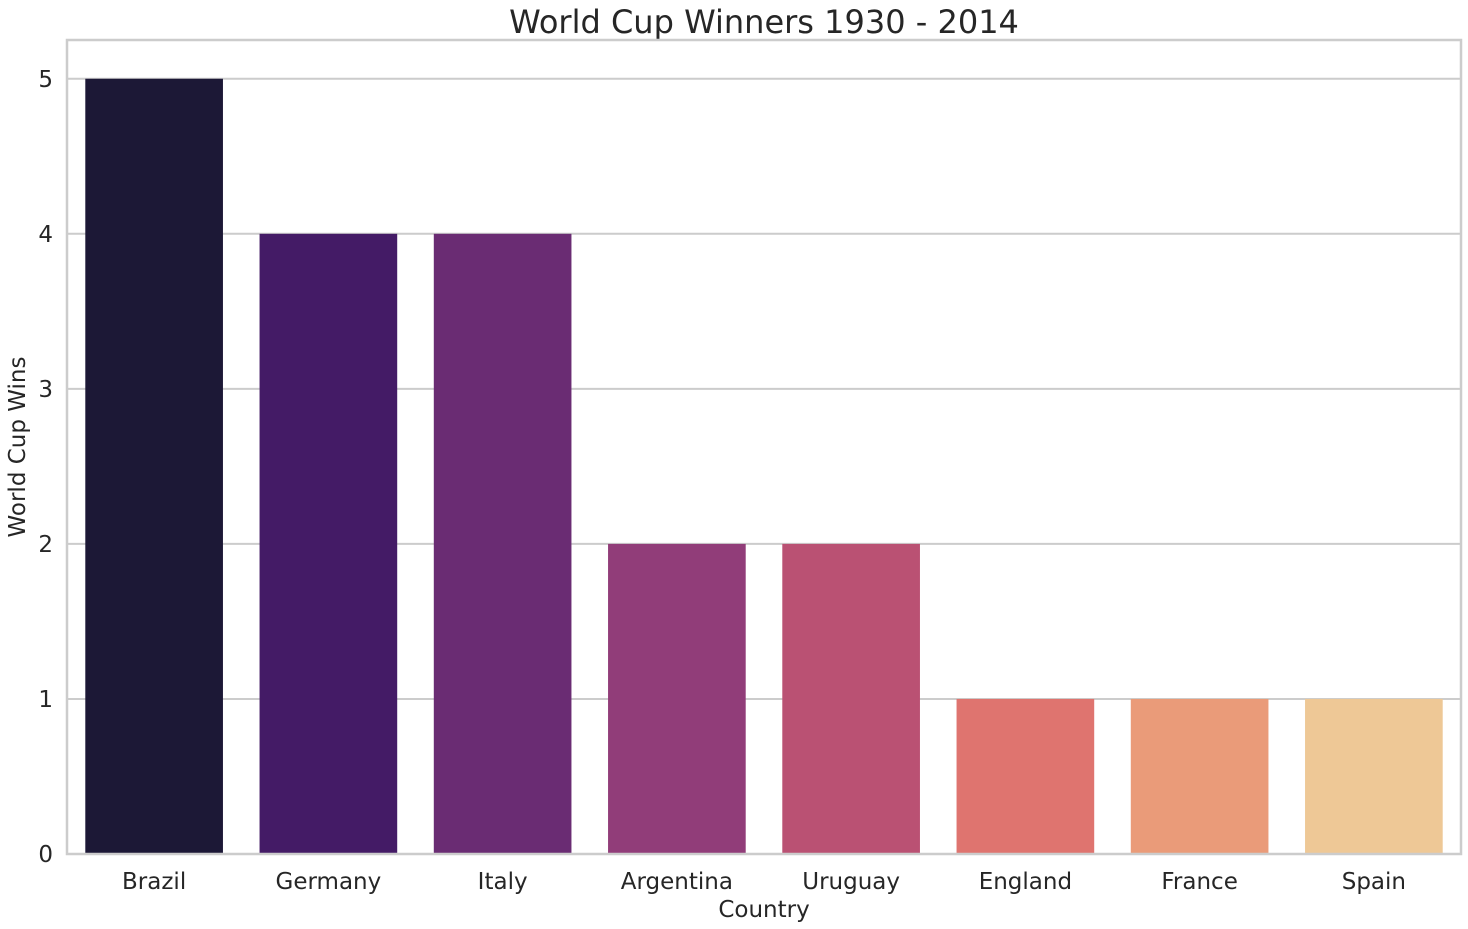 This screenshot has height=929, width=1468. I want to click on x-tick-label: Spain, so click(1374, 882).